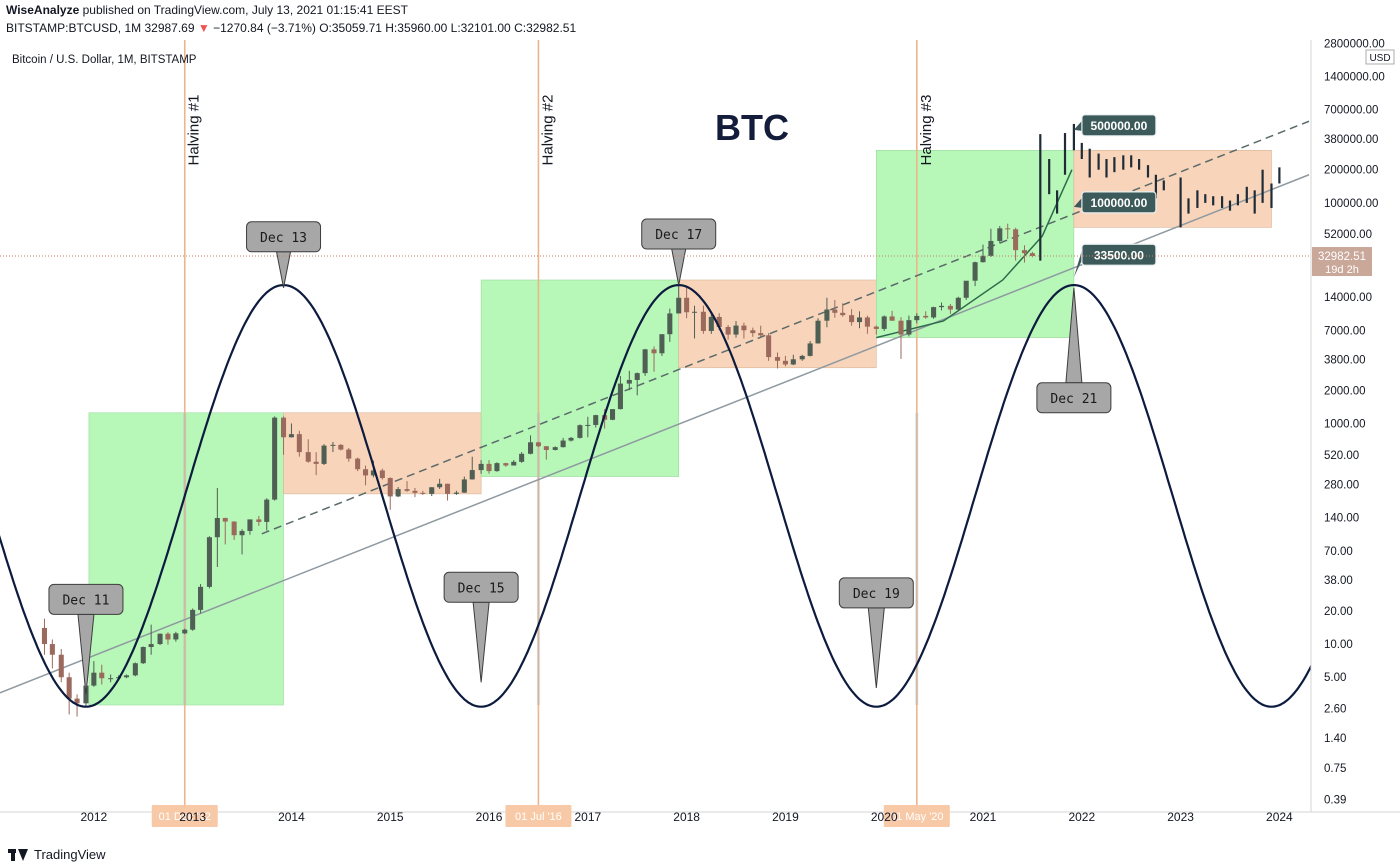 The image size is (1400, 868). What do you see at coordinates (291, 817) in the screenshot?
I see `x-tick-label-2014: 2014` at bounding box center [291, 817].